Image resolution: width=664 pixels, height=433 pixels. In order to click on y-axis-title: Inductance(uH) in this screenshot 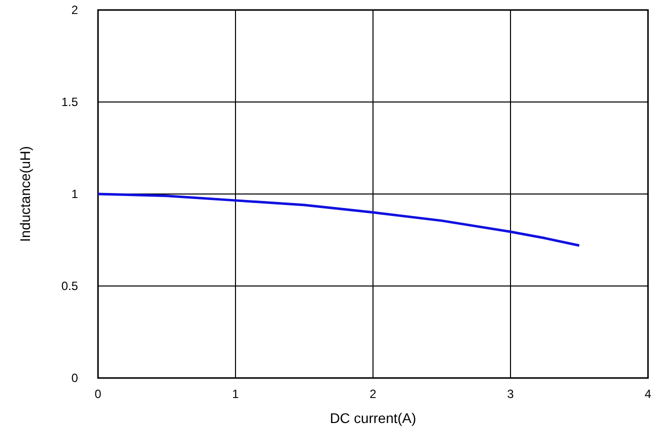, I will do `click(25, 194)`.